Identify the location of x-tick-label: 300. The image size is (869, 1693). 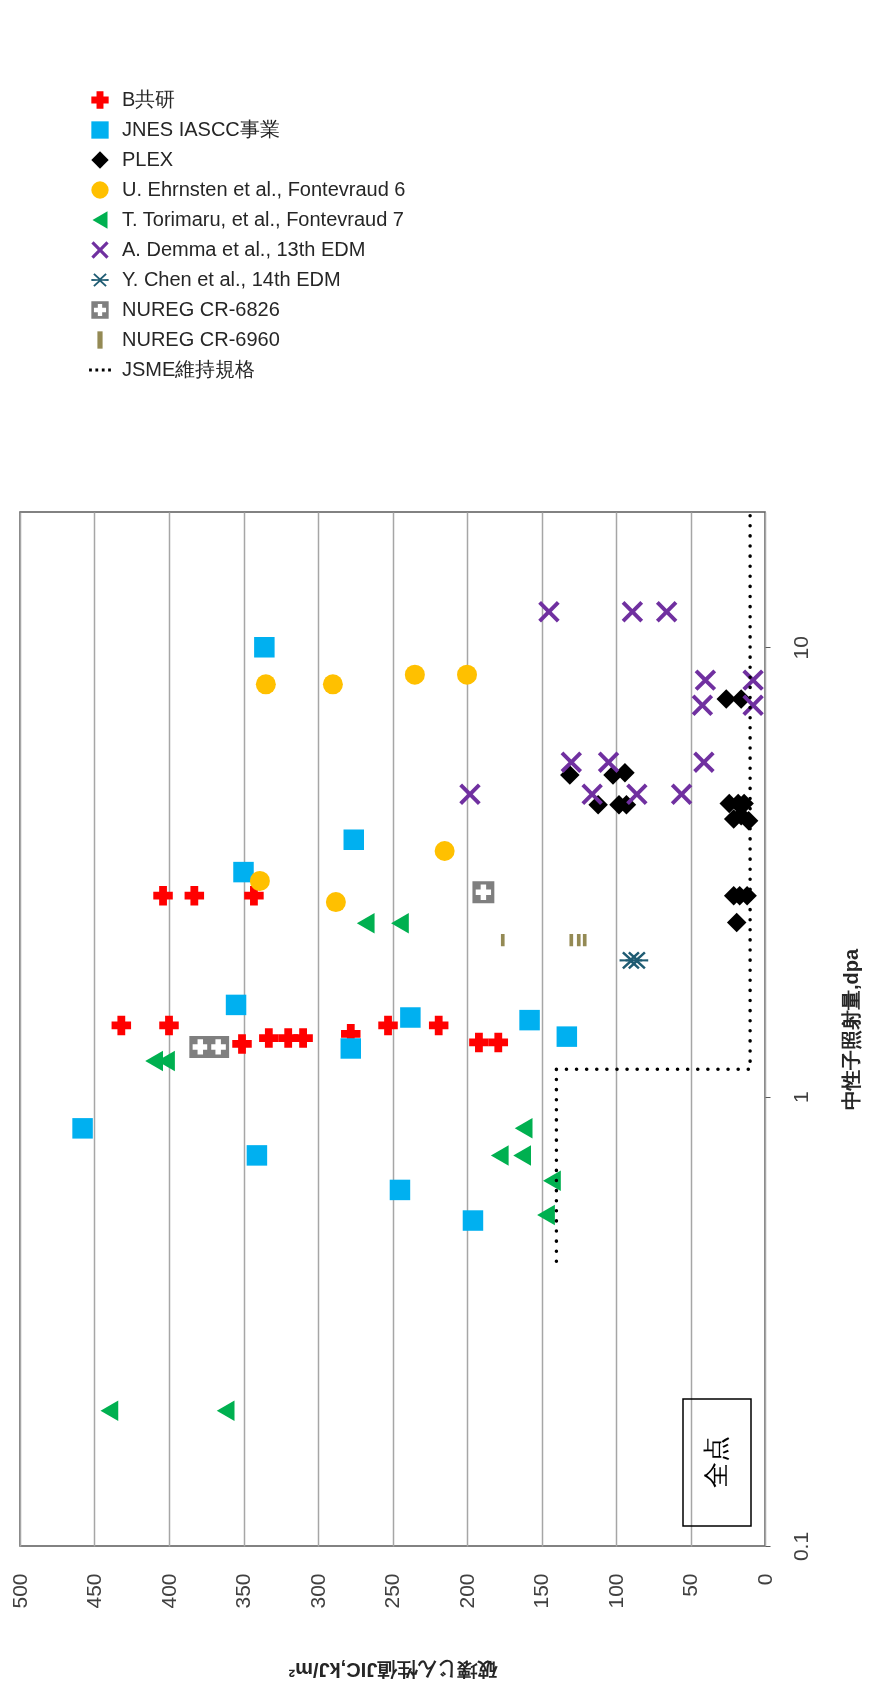
(317, 1591).